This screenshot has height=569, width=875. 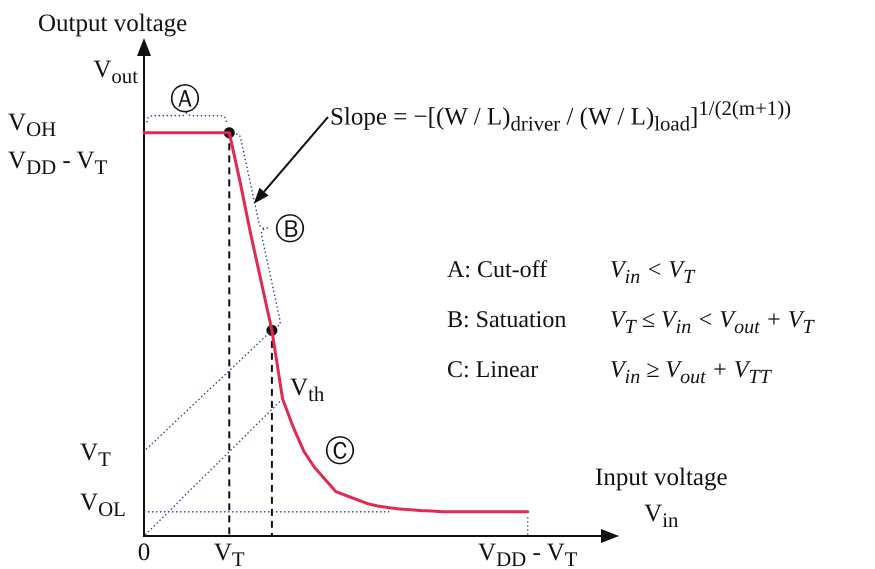 I want to click on annotation: Slope = −[(W / L)$_{driver}$ / (W / L)$_{load}$]$^{1/(2(m+1))}$, so click(x=561, y=116).